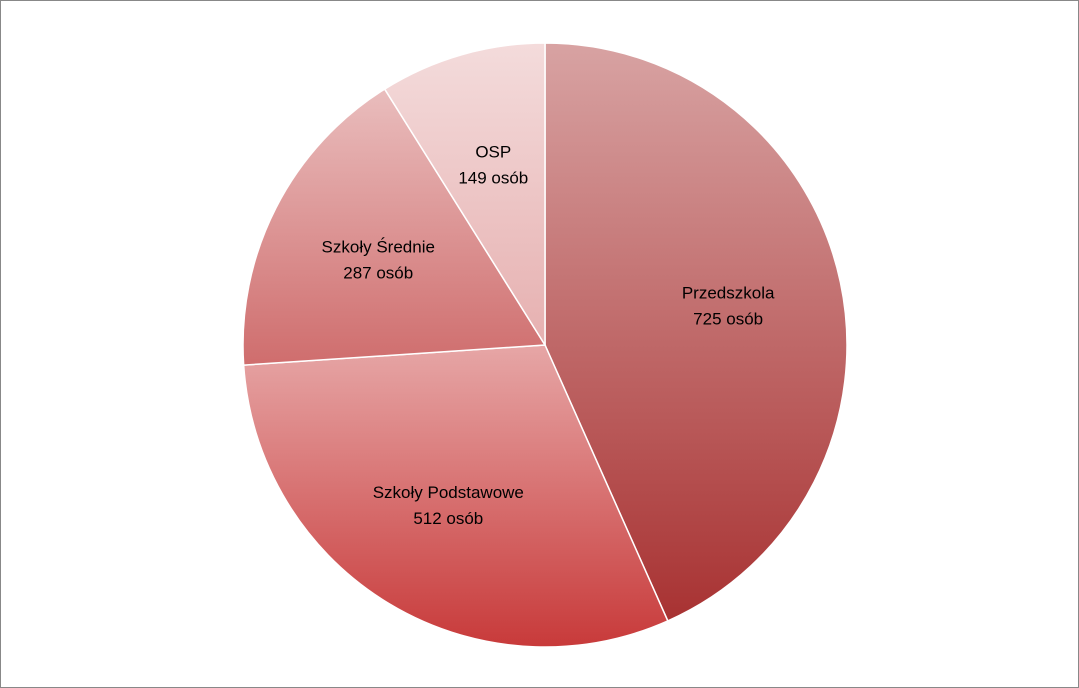  I want to click on slice-value-label: 725 osób, so click(728, 319).